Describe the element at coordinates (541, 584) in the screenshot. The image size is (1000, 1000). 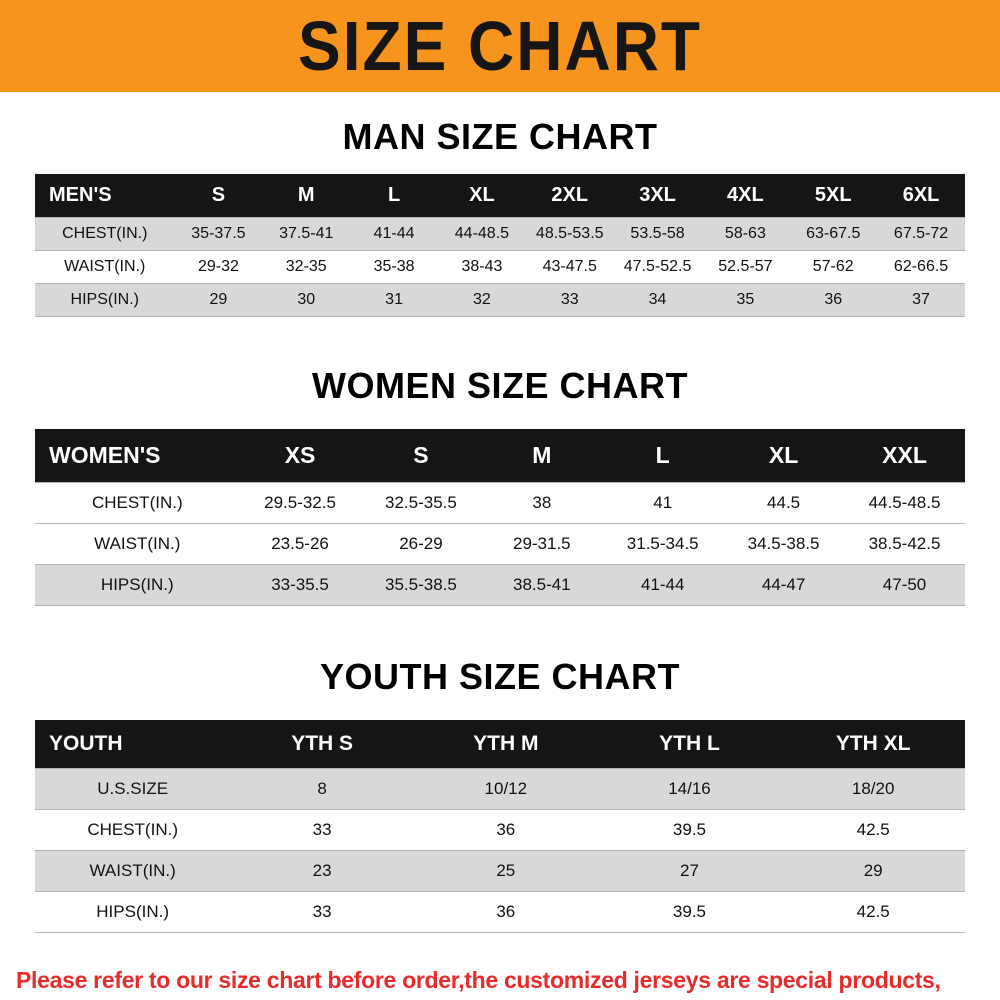
I see `measurement-value: 38.5-41` at that location.